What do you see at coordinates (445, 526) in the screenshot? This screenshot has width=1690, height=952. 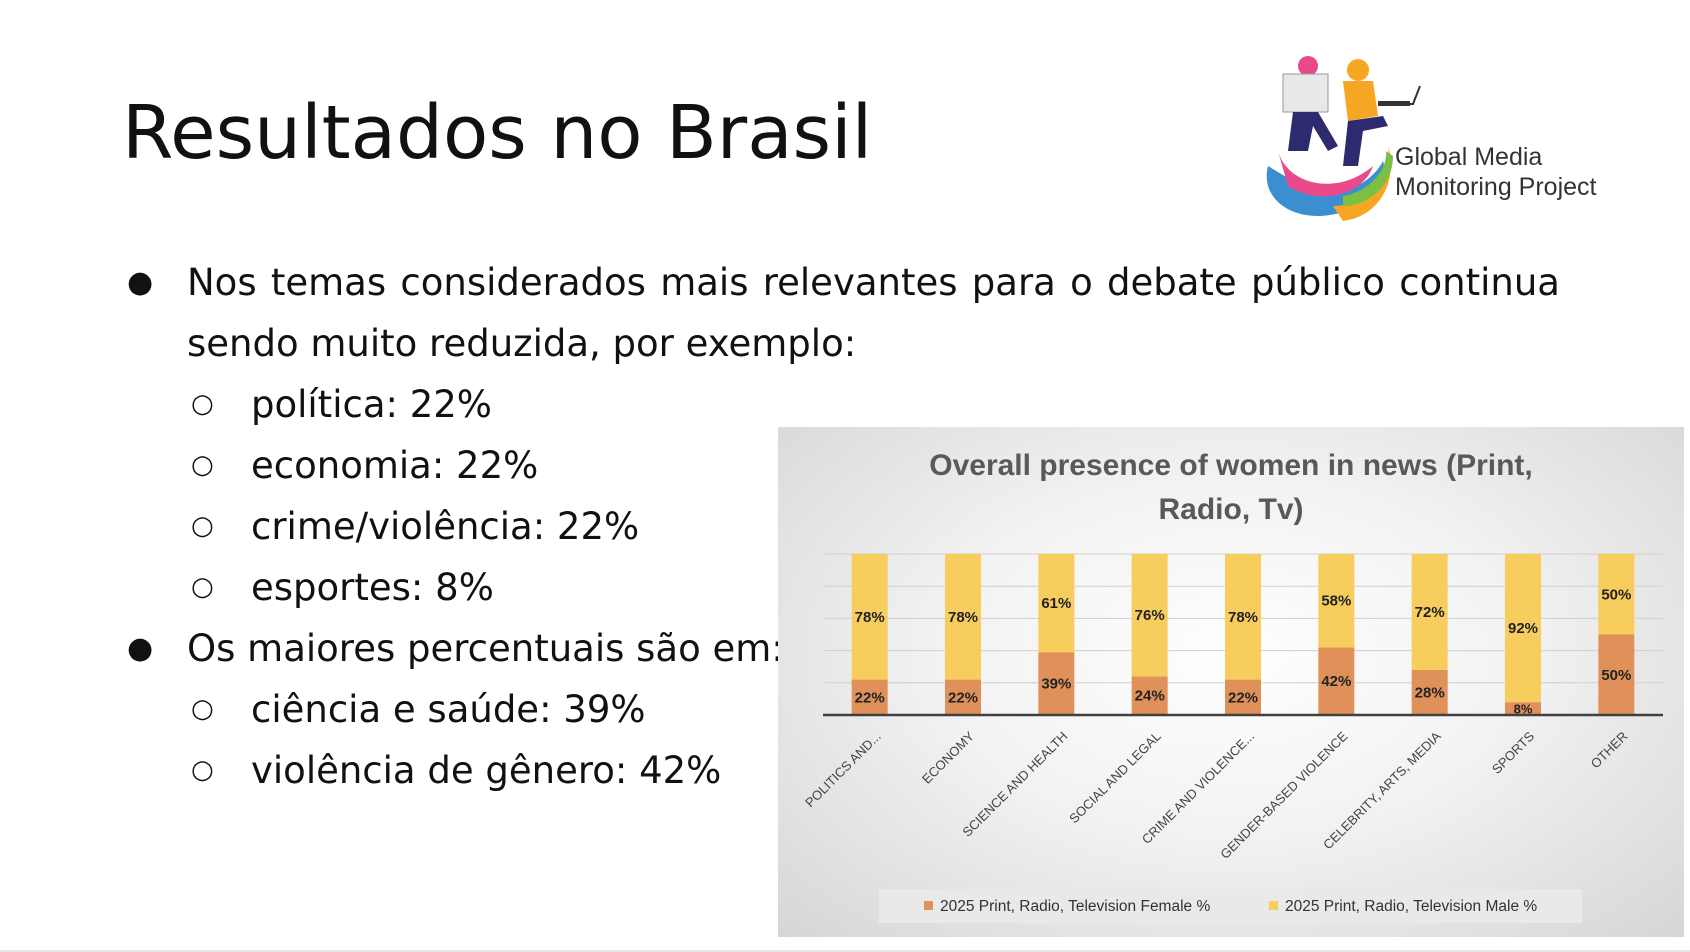 I see `sub-bullet-text: crime/violência: 22%` at bounding box center [445, 526].